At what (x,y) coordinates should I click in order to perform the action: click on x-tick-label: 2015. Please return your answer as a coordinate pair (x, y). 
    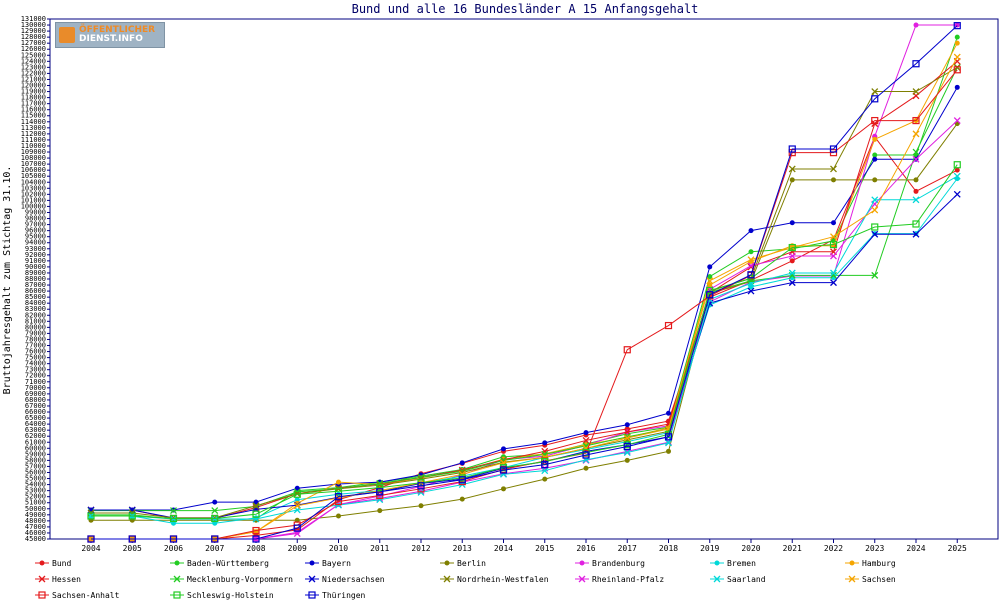
    Looking at the image, I should click on (544, 548).